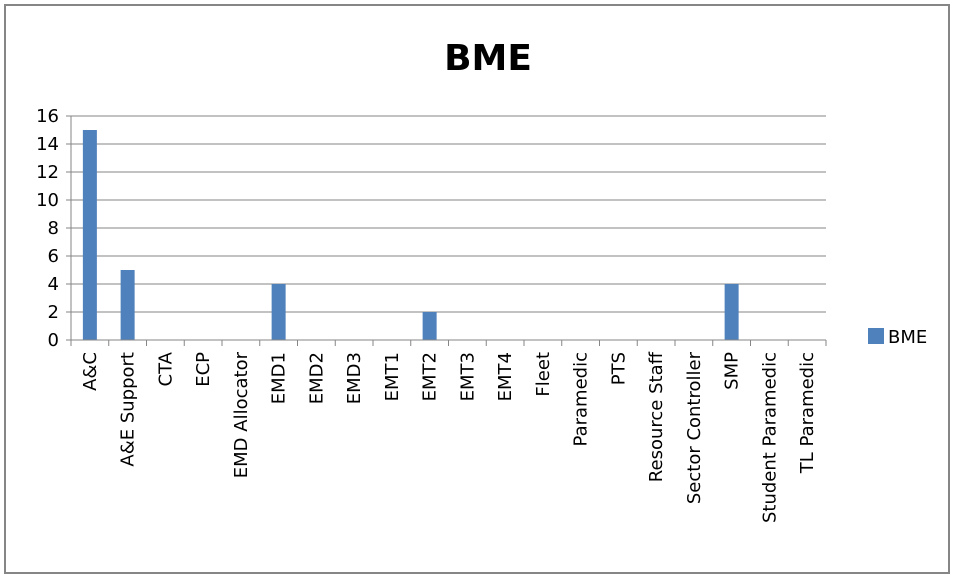 The height and width of the screenshot is (576, 958). What do you see at coordinates (47, 116) in the screenshot?
I see `y-tick-label: 16` at bounding box center [47, 116].